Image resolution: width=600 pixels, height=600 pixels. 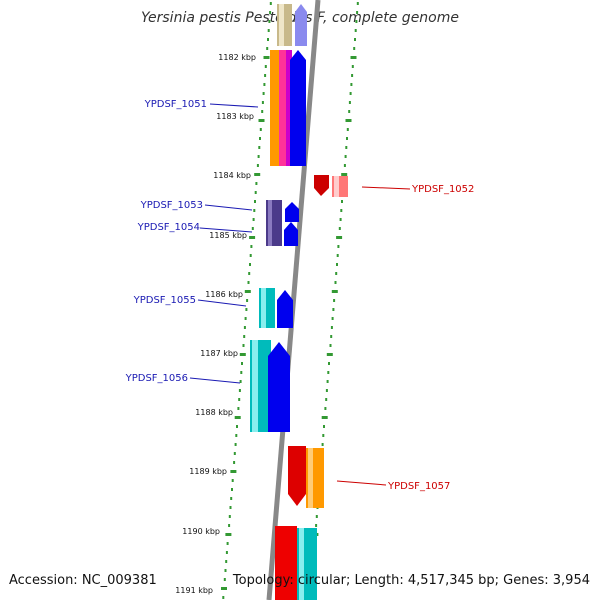 What do you see at coordinates (156, 378) in the screenshot?
I see `gene-label-ypdsf-1056: YPDSF_1056` at bounding box center [156, 378].